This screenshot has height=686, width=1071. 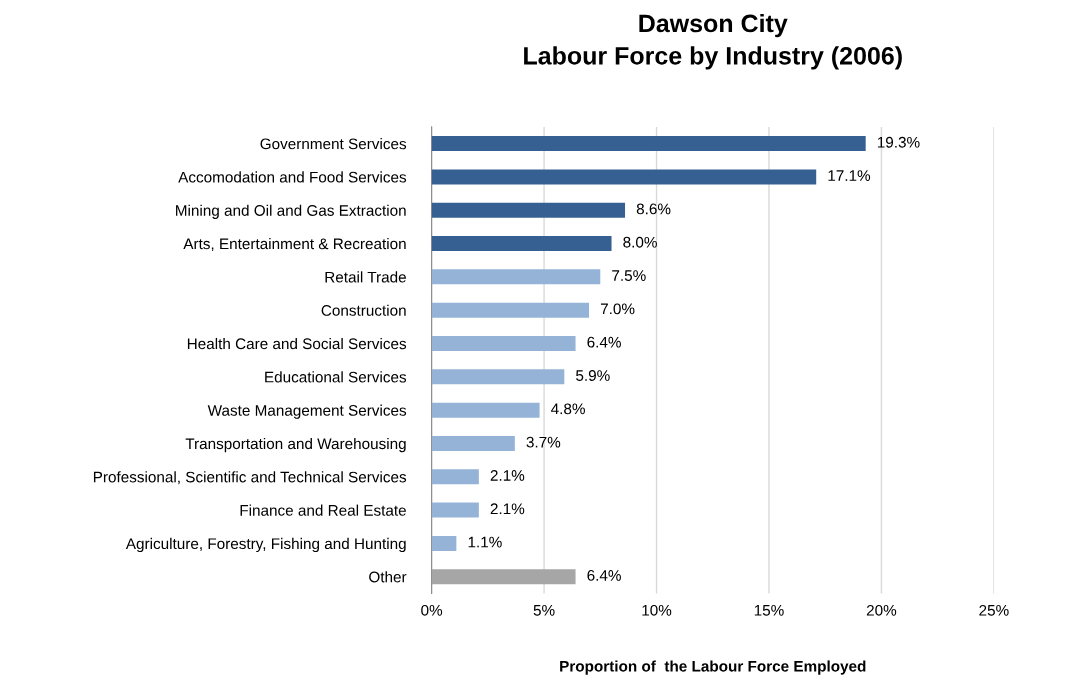 I want to click on x-tick-label: 25%, so click(x=994, y=610).